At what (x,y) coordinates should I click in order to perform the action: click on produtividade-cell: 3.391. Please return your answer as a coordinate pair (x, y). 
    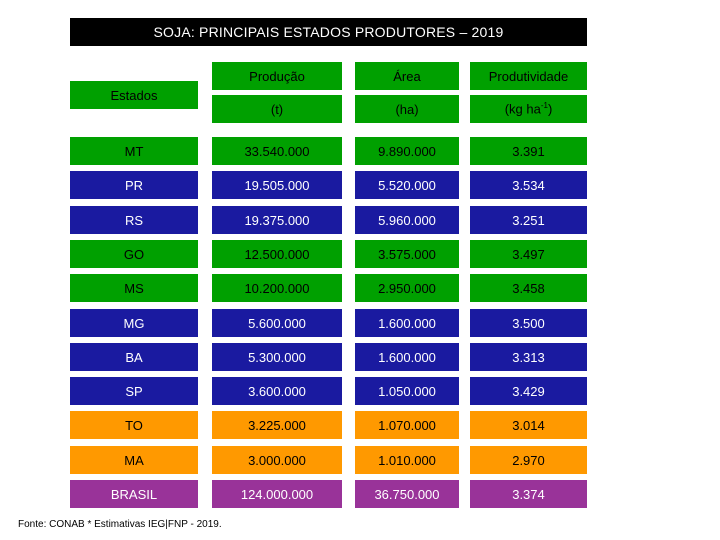
    Looking at the image, I should click on (528, 151).